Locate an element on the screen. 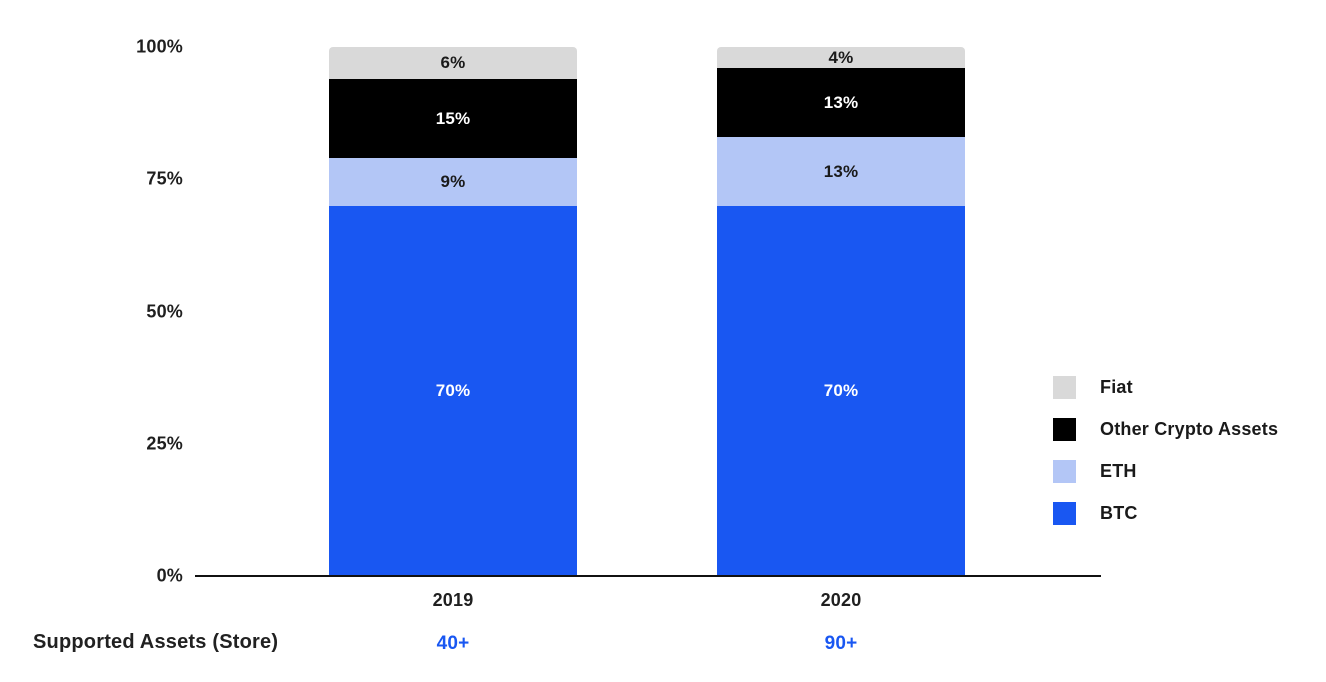 The width and height of the screenshot is (1326, 682). bar-segment-fiat: 4% is located at coordinates (841, 58).